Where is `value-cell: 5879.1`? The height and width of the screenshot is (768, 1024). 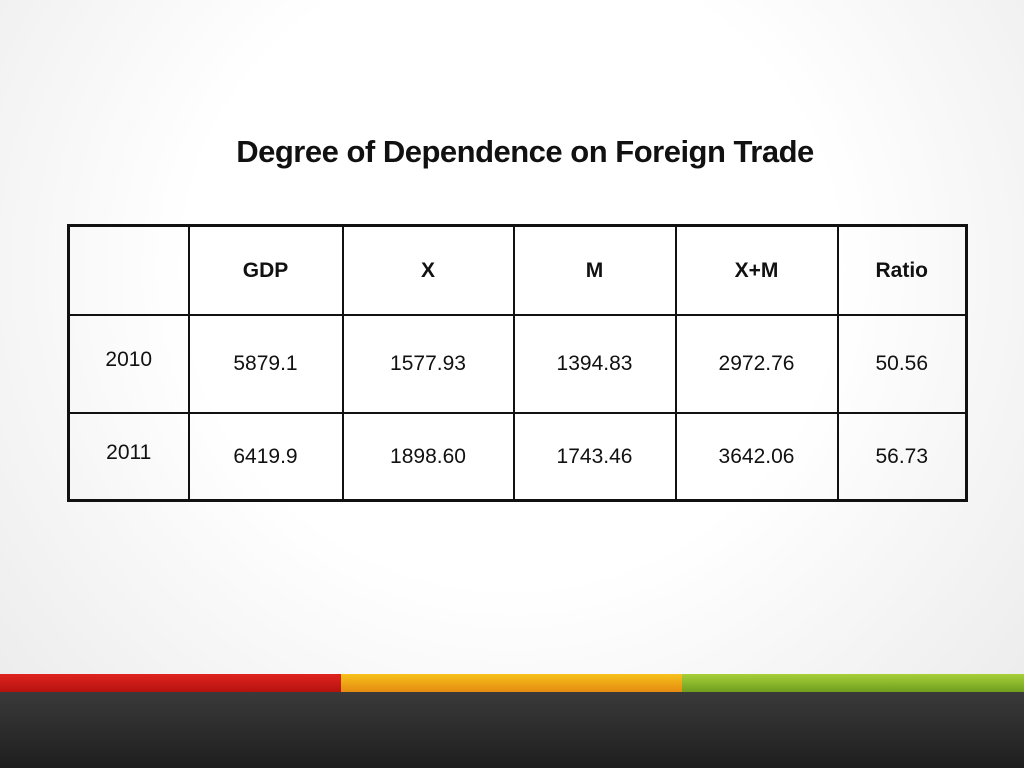
value-cell: 5879.1 is located at coordinates (265, 364).